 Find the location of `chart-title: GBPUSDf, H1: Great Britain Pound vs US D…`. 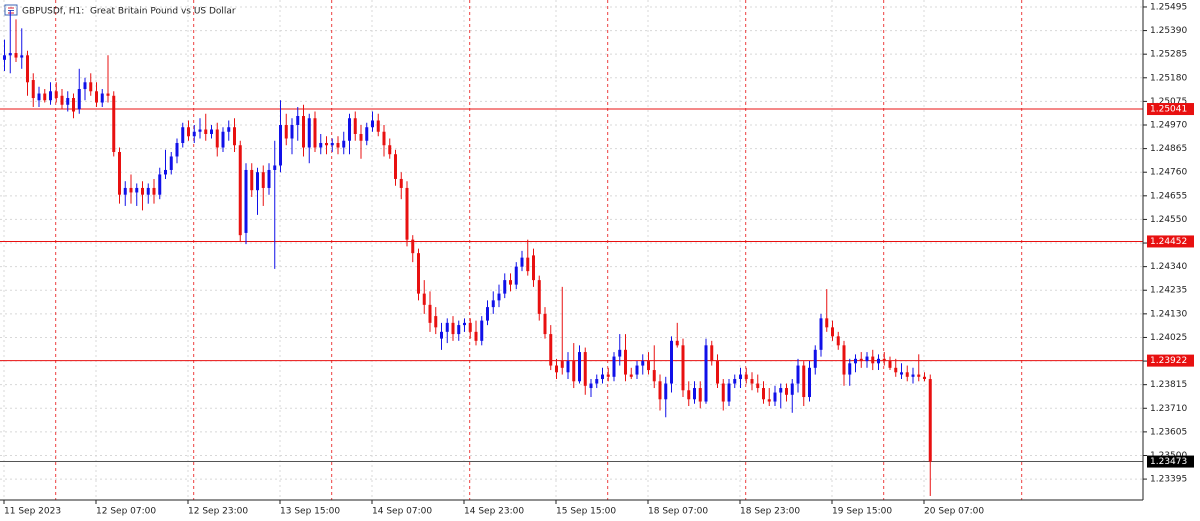

chart-title: GBPUSDf, H1: Great Britain Pound vs US D… is located at coordinates (129, 12).